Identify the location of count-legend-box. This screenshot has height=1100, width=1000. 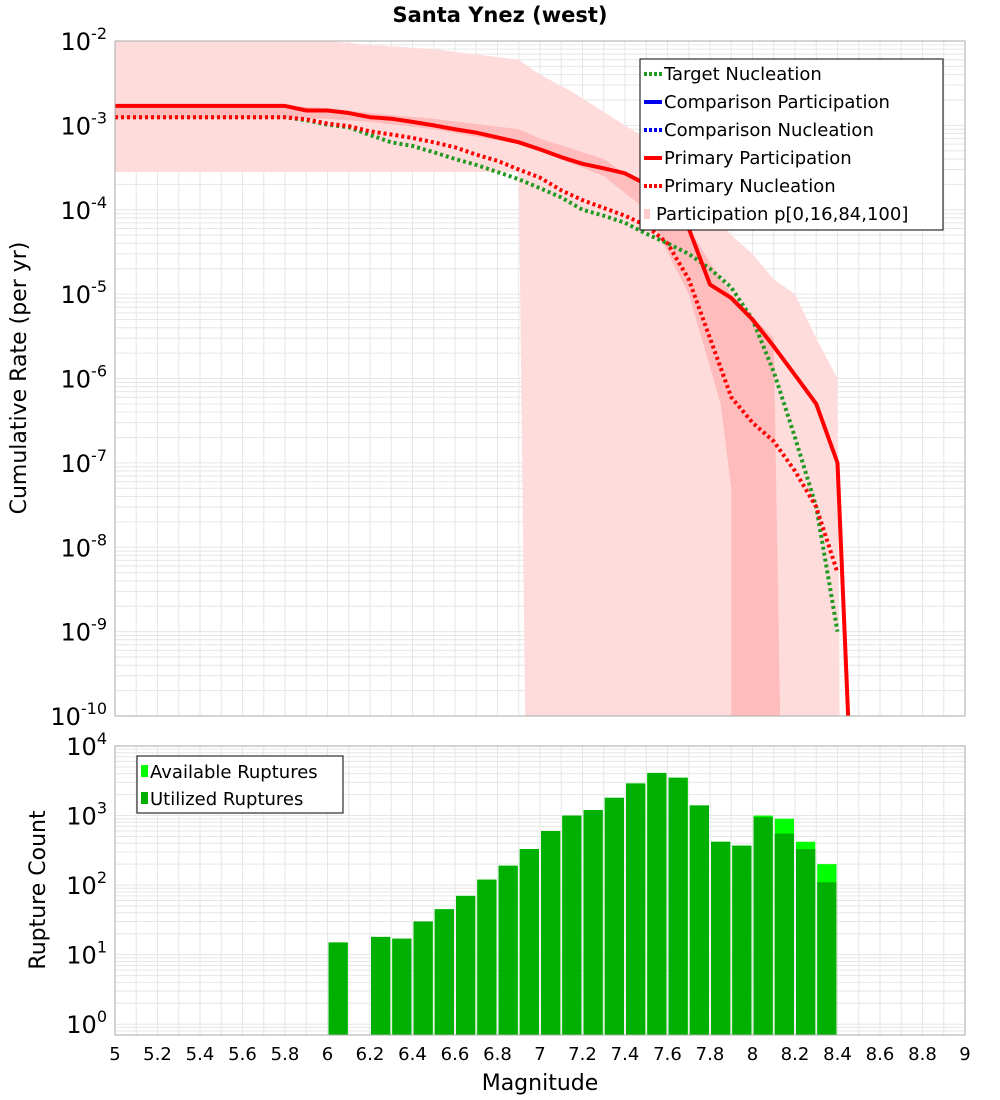
(240, 784).